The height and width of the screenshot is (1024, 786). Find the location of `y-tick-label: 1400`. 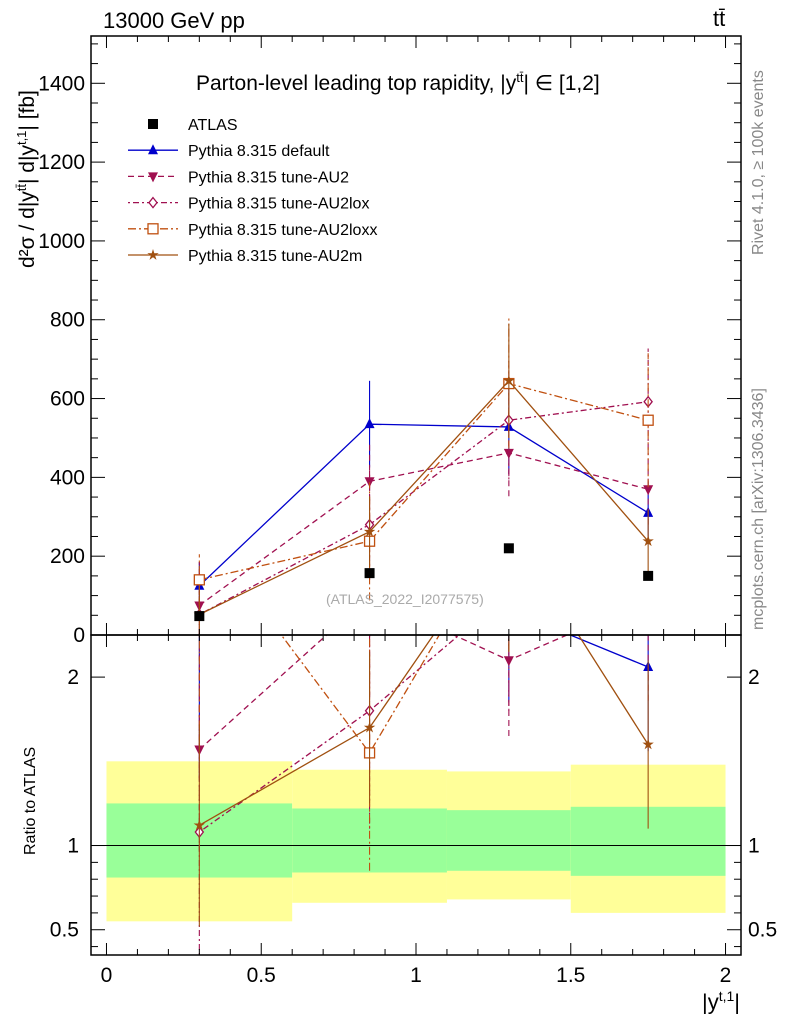

y-tick-label: 1400 is located at coordinates (61, 83).